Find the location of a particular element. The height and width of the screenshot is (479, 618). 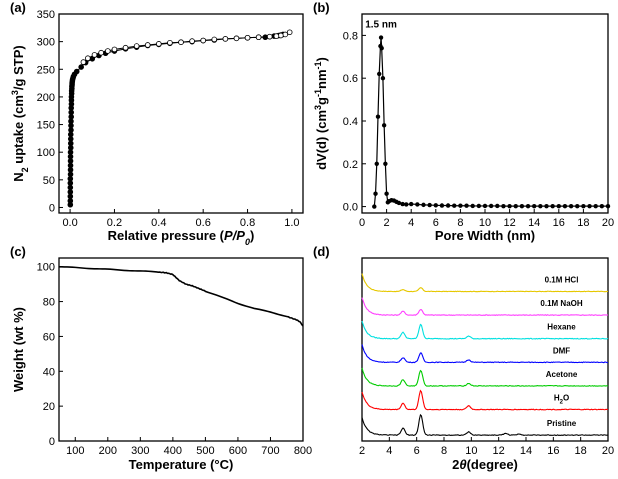

x-tick-label: 20 is located at coordinates (608, 451).